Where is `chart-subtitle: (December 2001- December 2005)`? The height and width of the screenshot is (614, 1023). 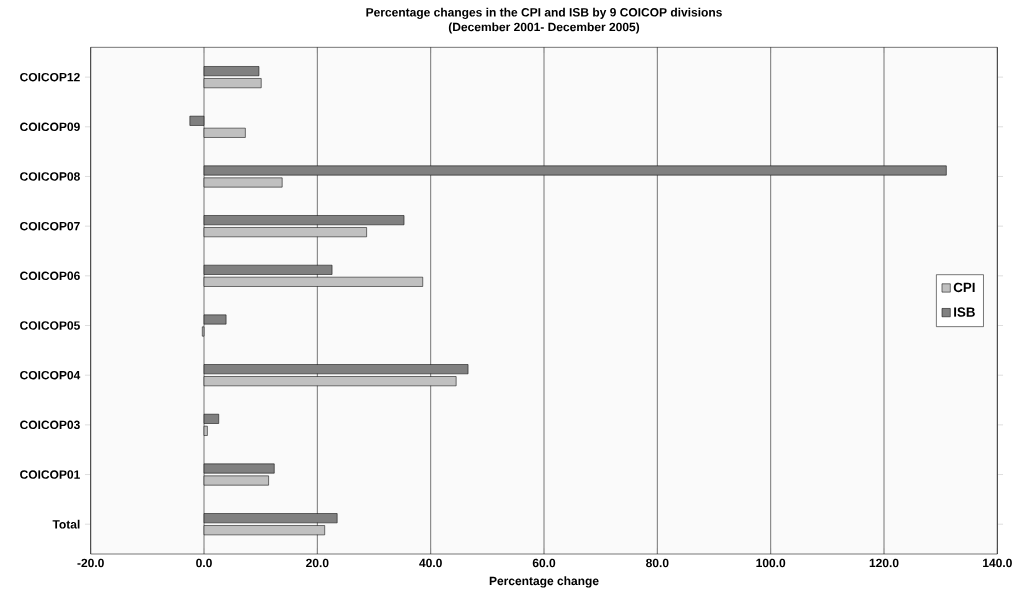 chart-subtitle: (December 2001- December 2005) is located at coordinates (544, 28).